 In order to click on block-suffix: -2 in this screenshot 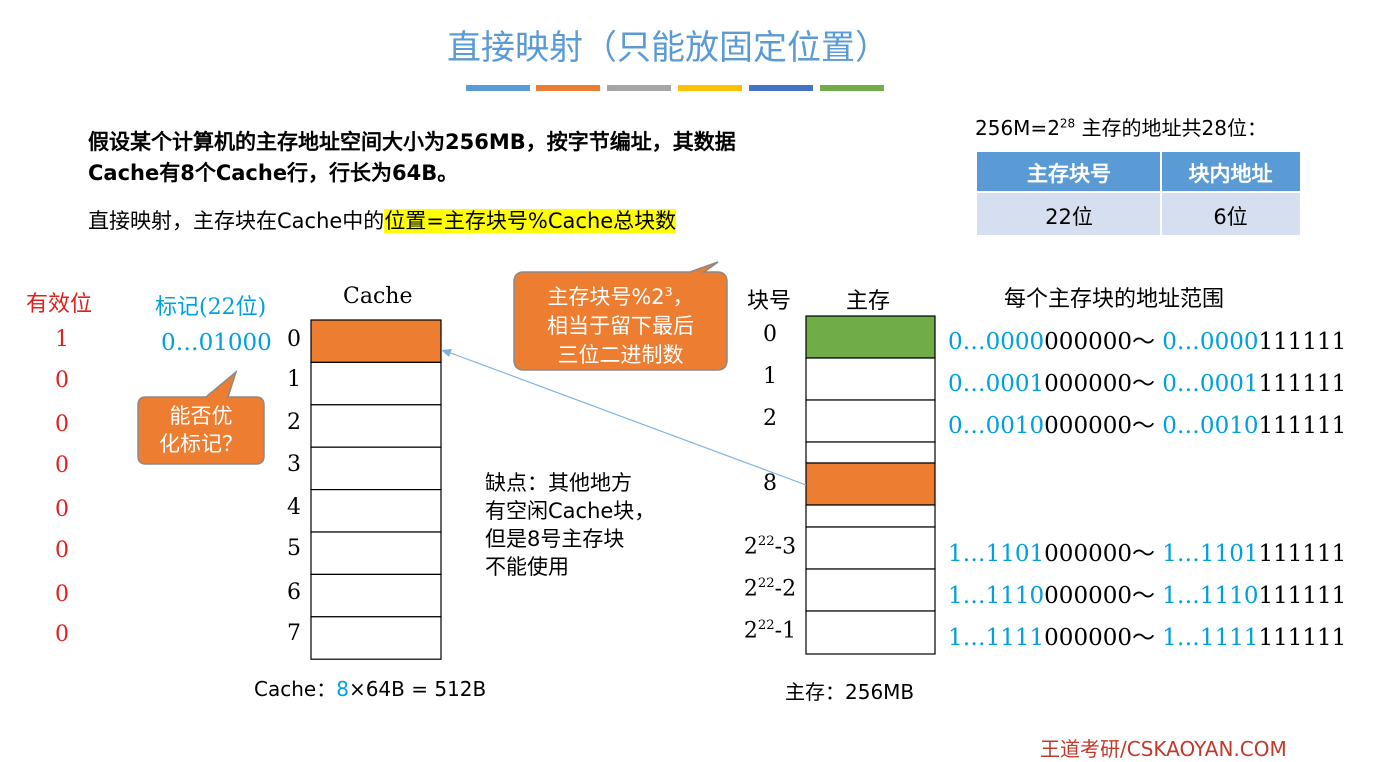, I will do `click(785, 589)`.